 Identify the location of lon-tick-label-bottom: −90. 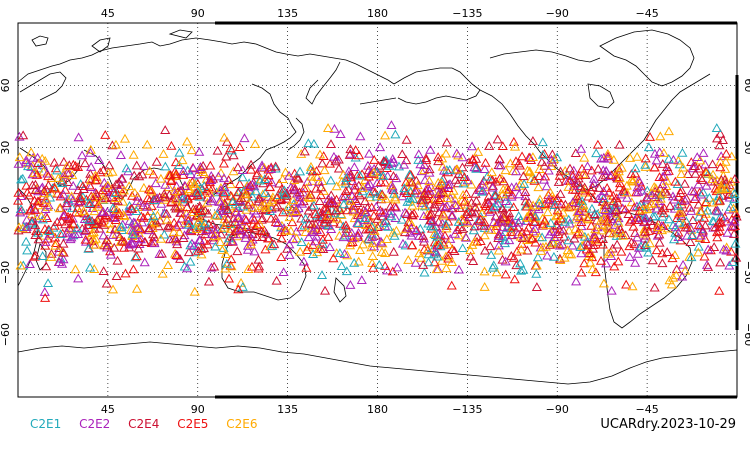
(557, 409).